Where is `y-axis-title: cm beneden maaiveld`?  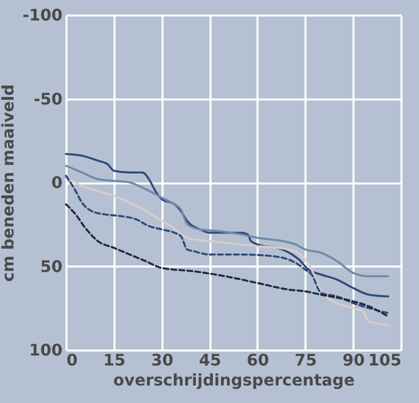
y-axis-title: cm beneden maaiveld is located at coordinates (9, 183).